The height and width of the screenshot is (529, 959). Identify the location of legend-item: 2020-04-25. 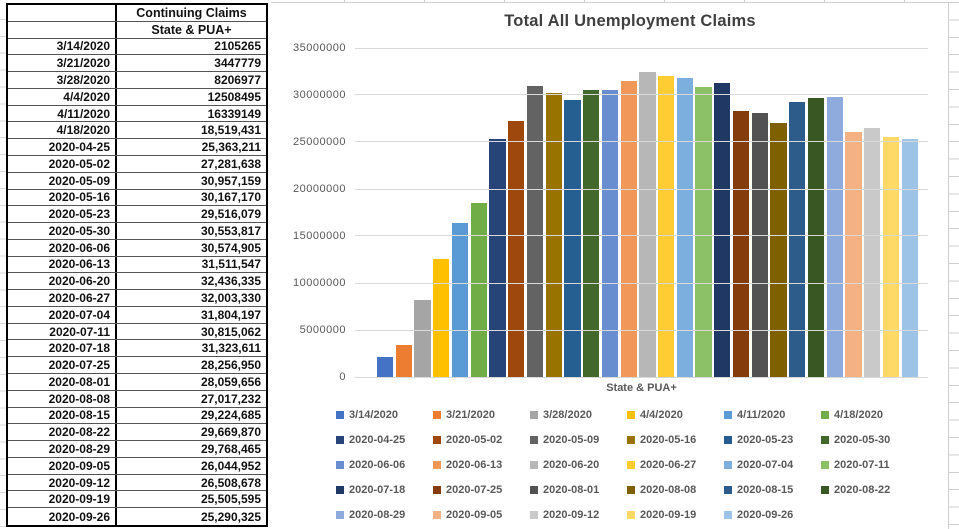
(384, 440).